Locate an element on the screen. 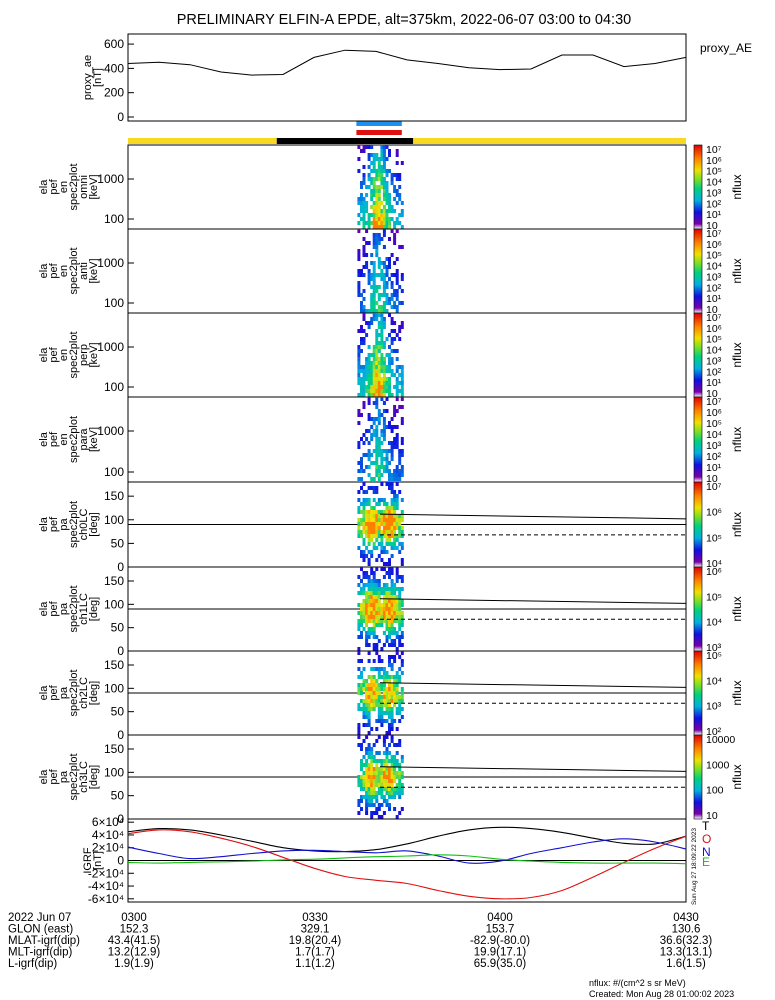 The image size is (775, 1000). legend-label: proxy_AE is located at coordinates (726, 48).